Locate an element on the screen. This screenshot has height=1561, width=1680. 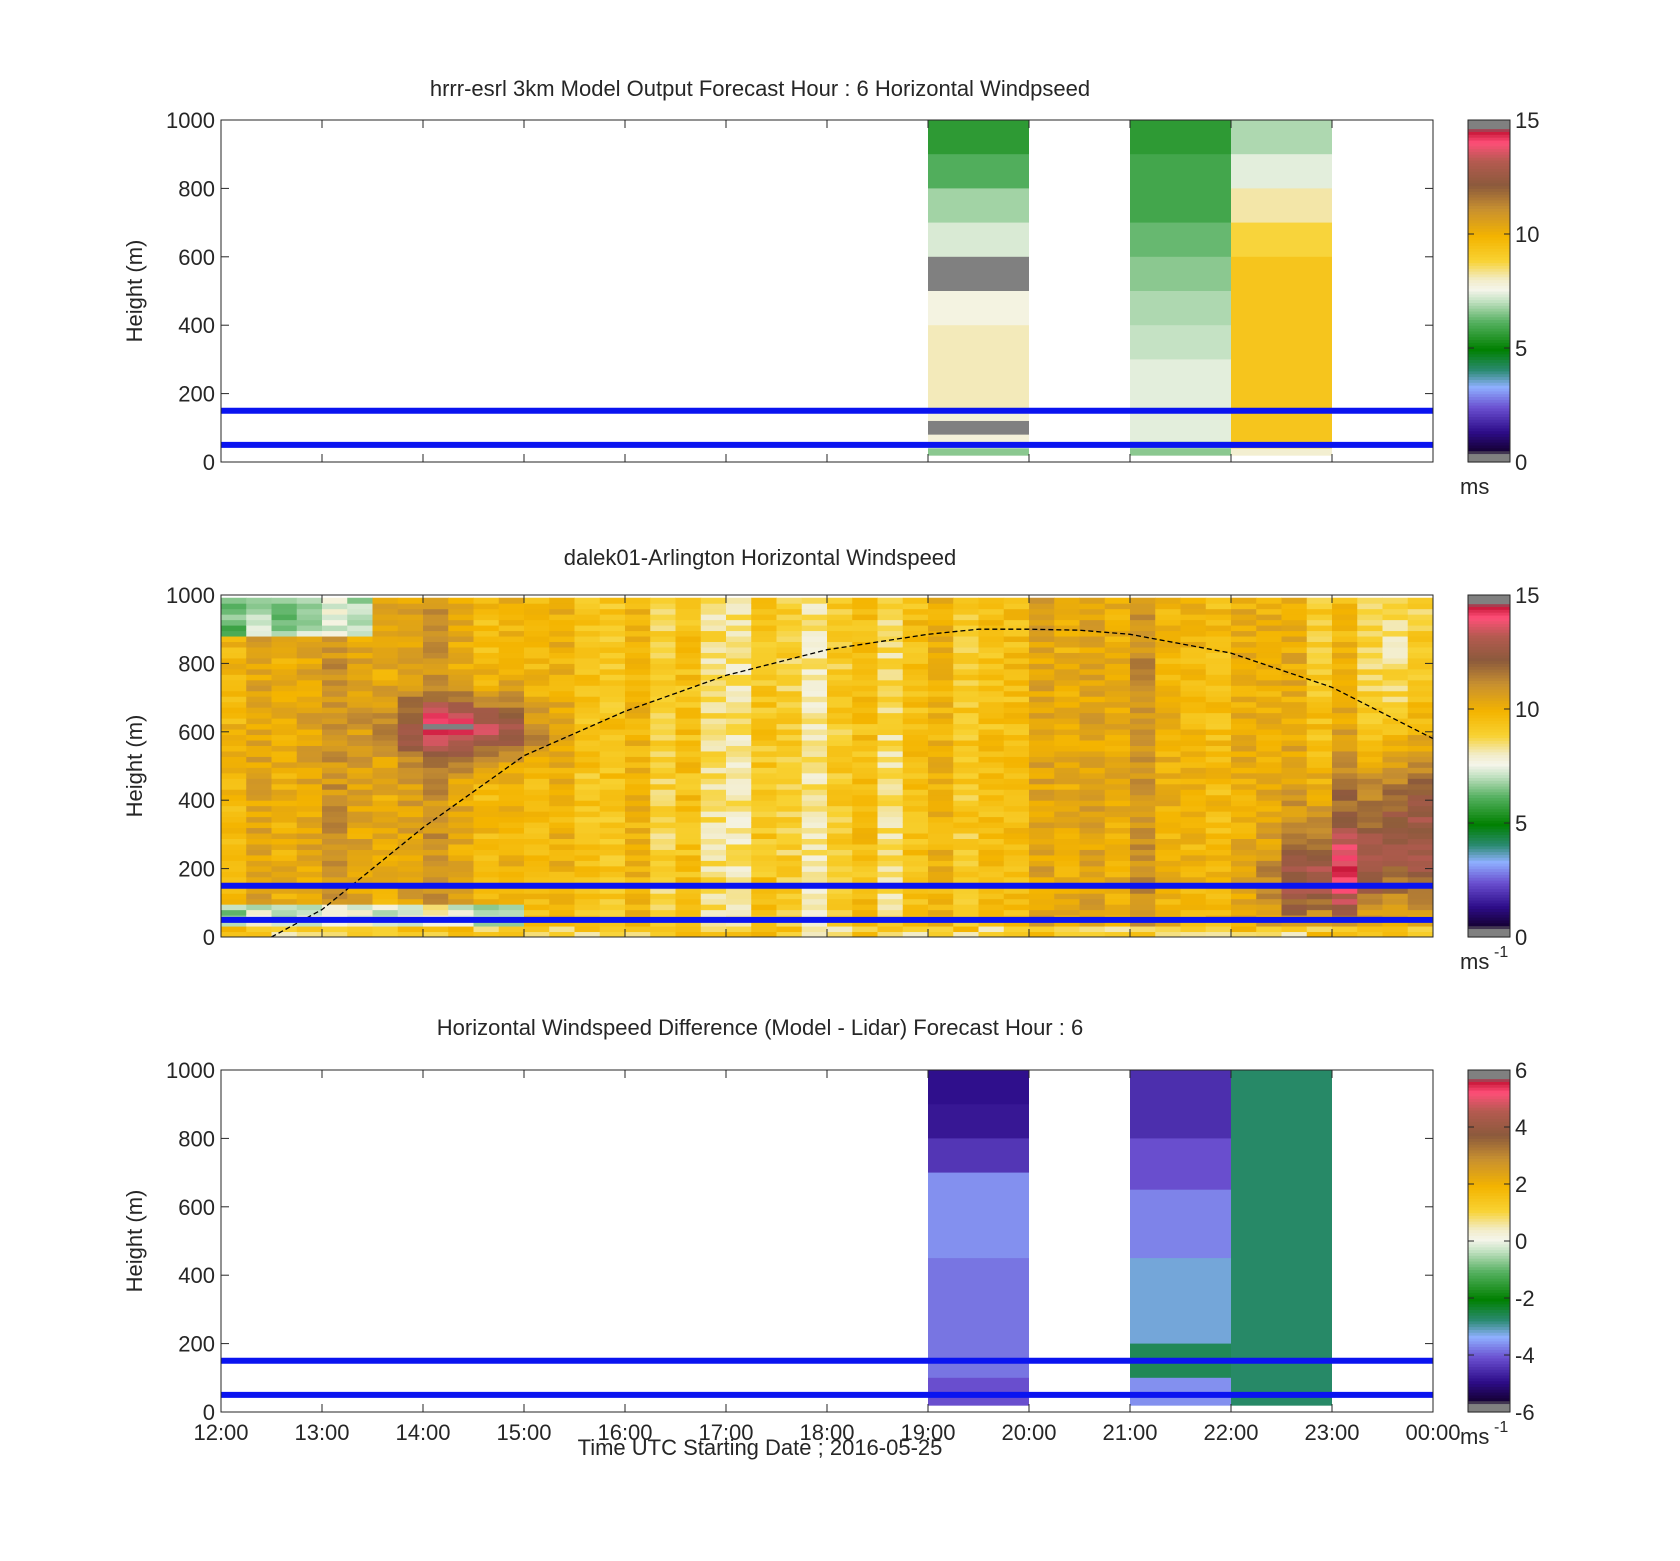
y-tick-label: 400 is located at coordinates (196, 325).